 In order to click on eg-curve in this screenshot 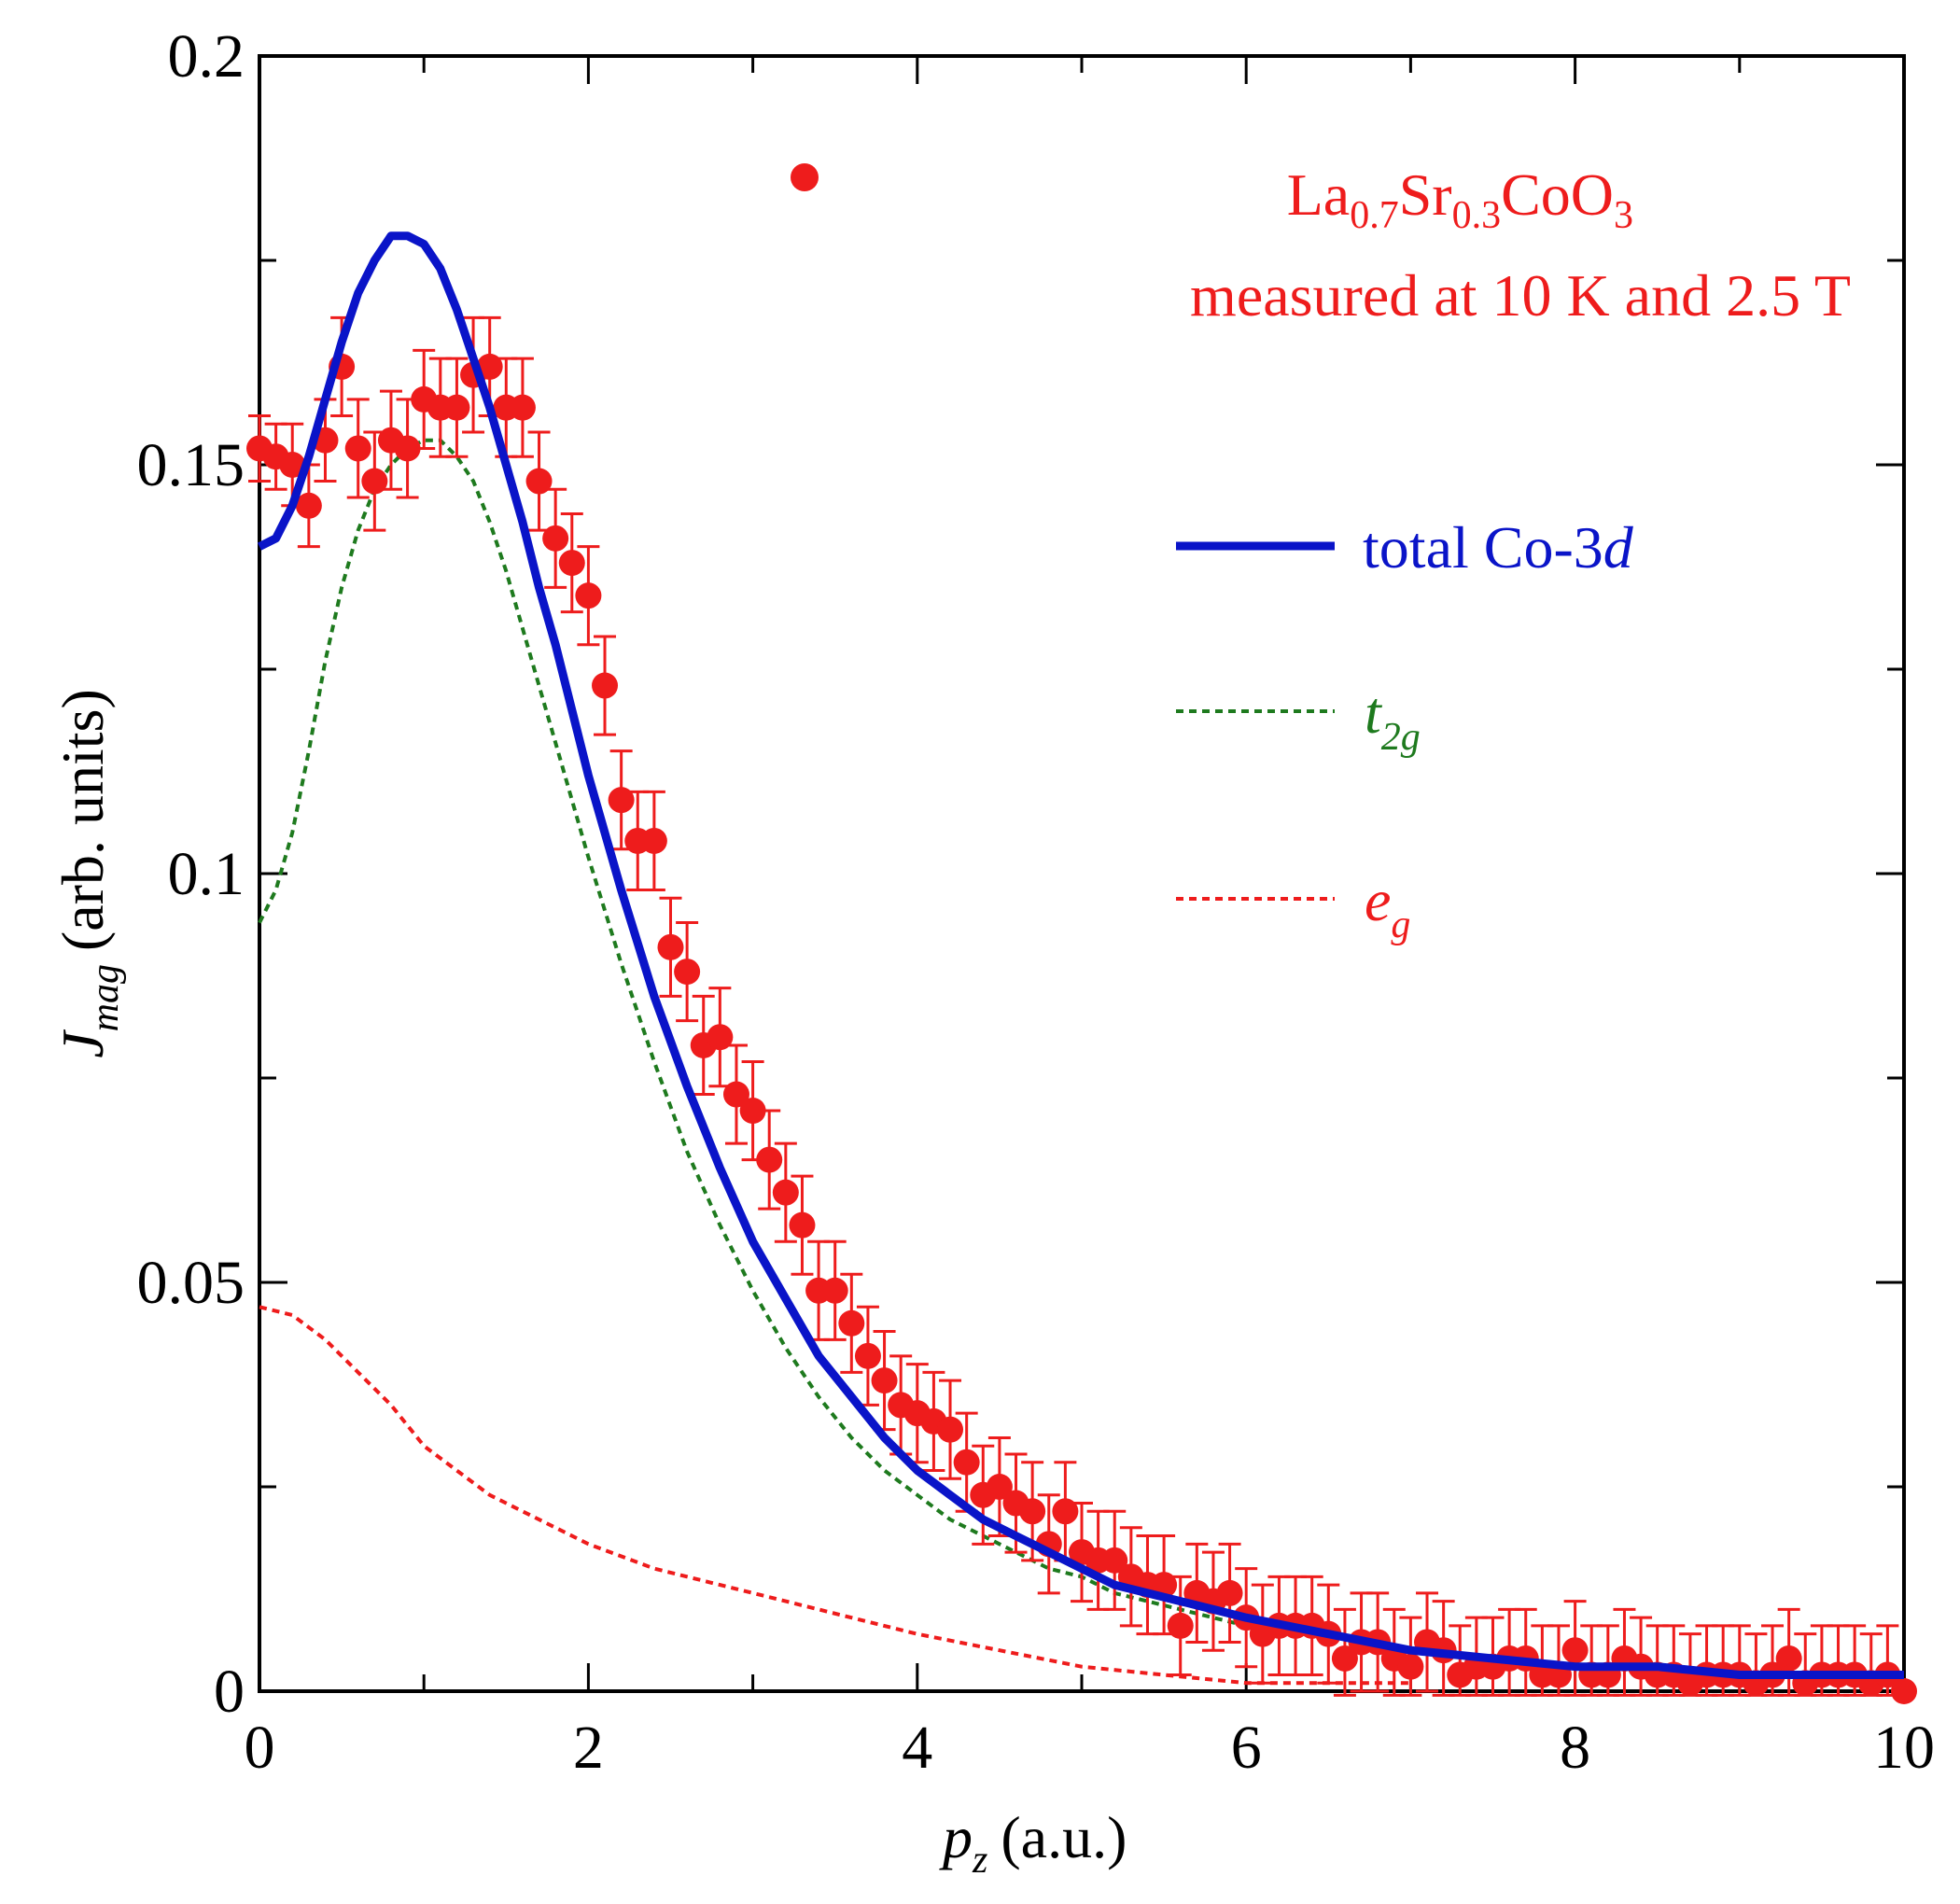, I will do `click(835, 1495)`.